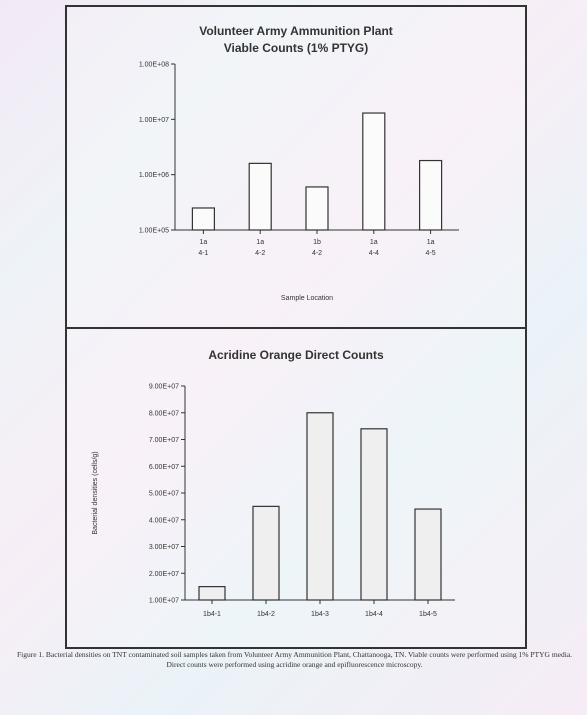 The width and height of the screenshot is (587, 715). What do you see at coordinates (320, 614) in the screenshot?
I see `x-tick-label: 1b4-3` at bounding box center [320, 614].